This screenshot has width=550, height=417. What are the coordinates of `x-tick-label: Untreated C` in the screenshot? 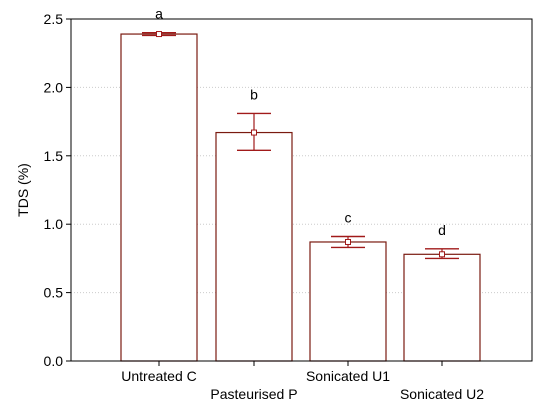 It's located at (158, 376).